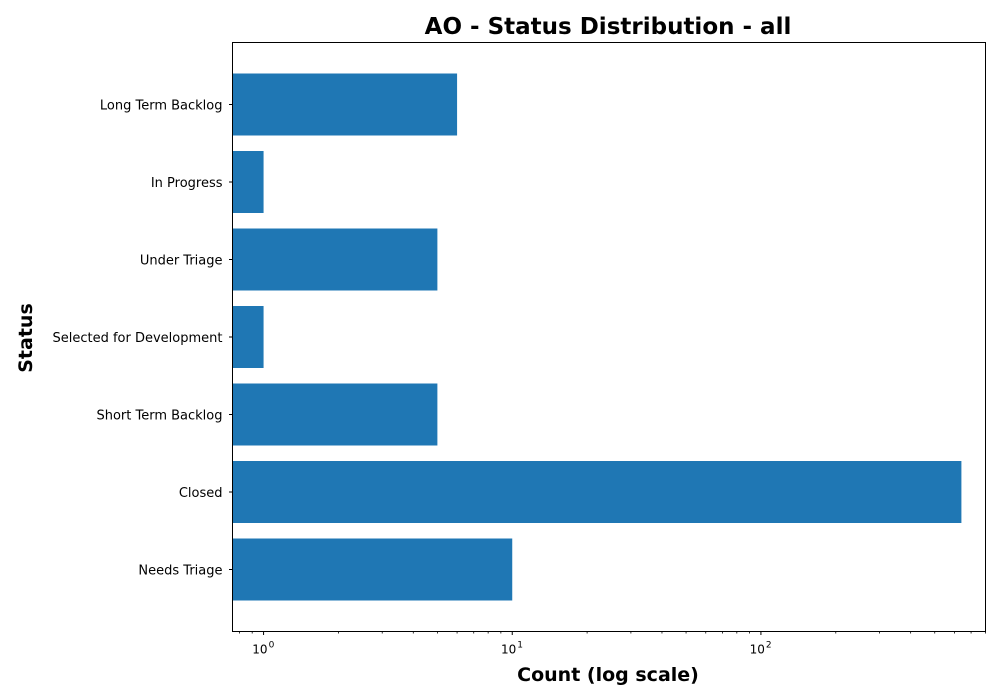  What do you see at coordinates (520, 646) in the screenshot?
I see `x-tick-label-exponent: 1` at bounding box center [520, 646].